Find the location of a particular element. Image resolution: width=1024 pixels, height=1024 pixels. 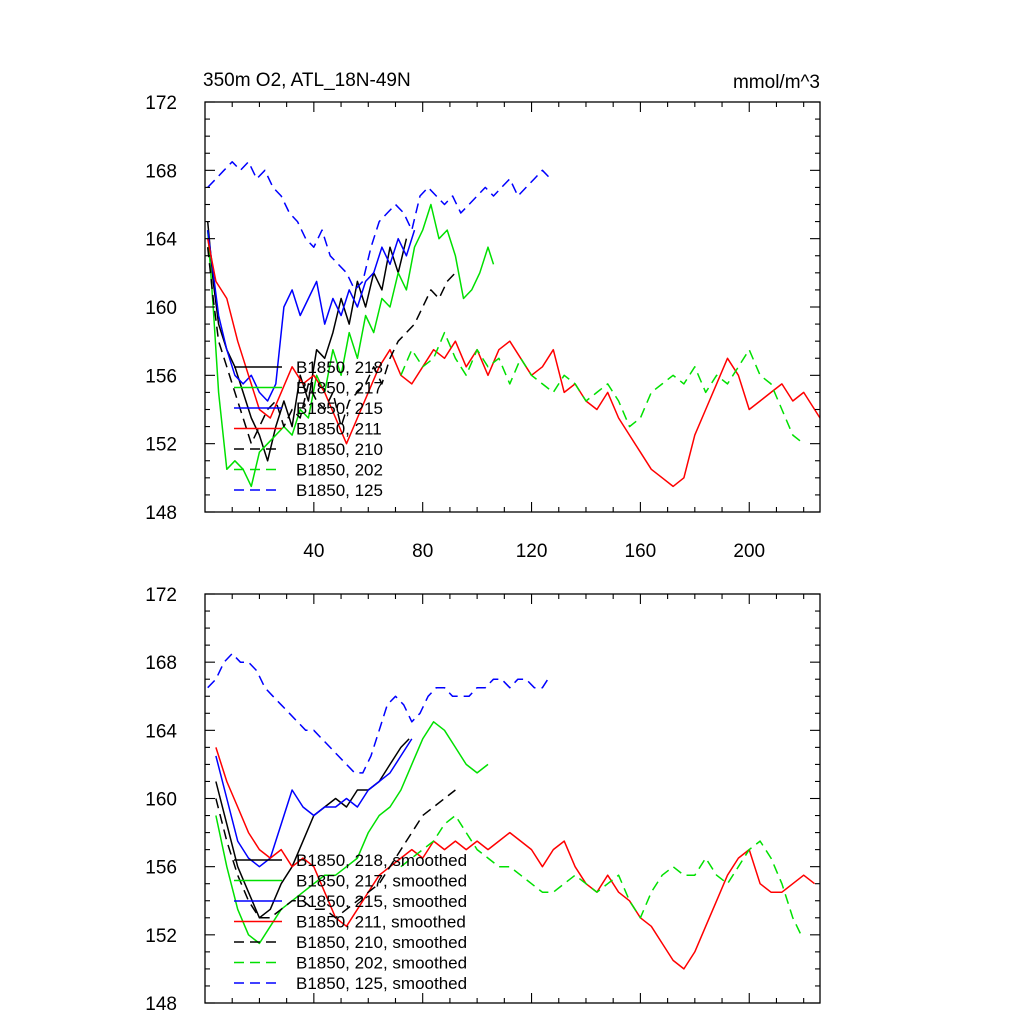

x-tick-label: 160 is located at coordinates (641, 551).